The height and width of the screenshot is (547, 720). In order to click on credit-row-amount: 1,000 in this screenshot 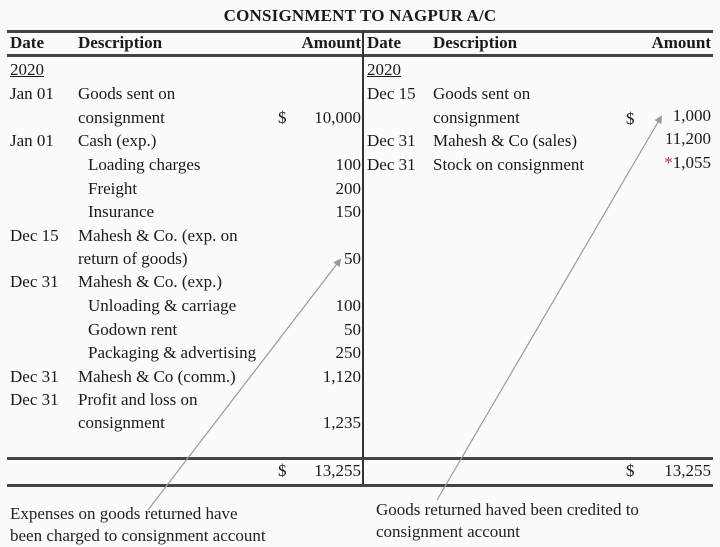, I will do `click(691, 115)`.